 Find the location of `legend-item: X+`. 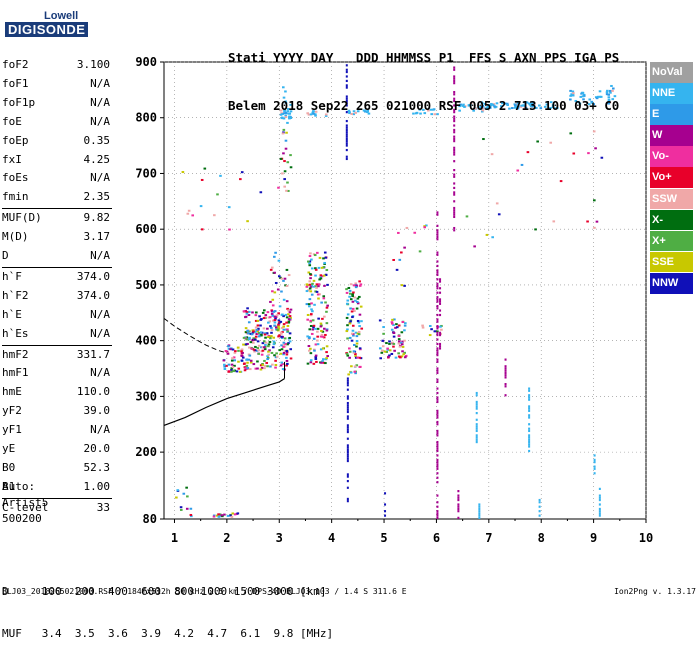

legend-item: X+ is located at coordinates (671, 241).